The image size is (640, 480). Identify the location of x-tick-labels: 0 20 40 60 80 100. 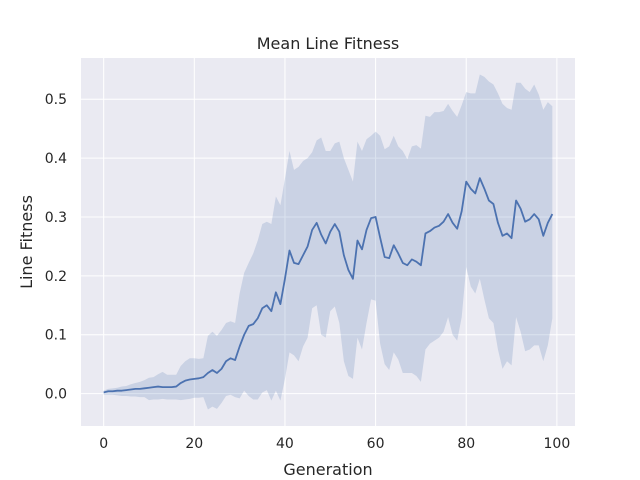
(334, 444).